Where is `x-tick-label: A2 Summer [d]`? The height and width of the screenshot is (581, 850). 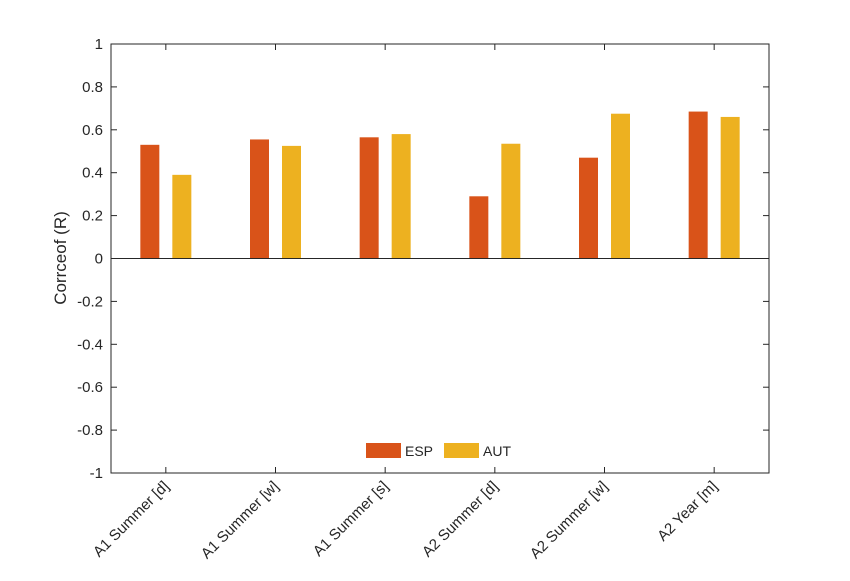 x-tick-label: A2 Summer [d] is located at coordinates (460, 519).